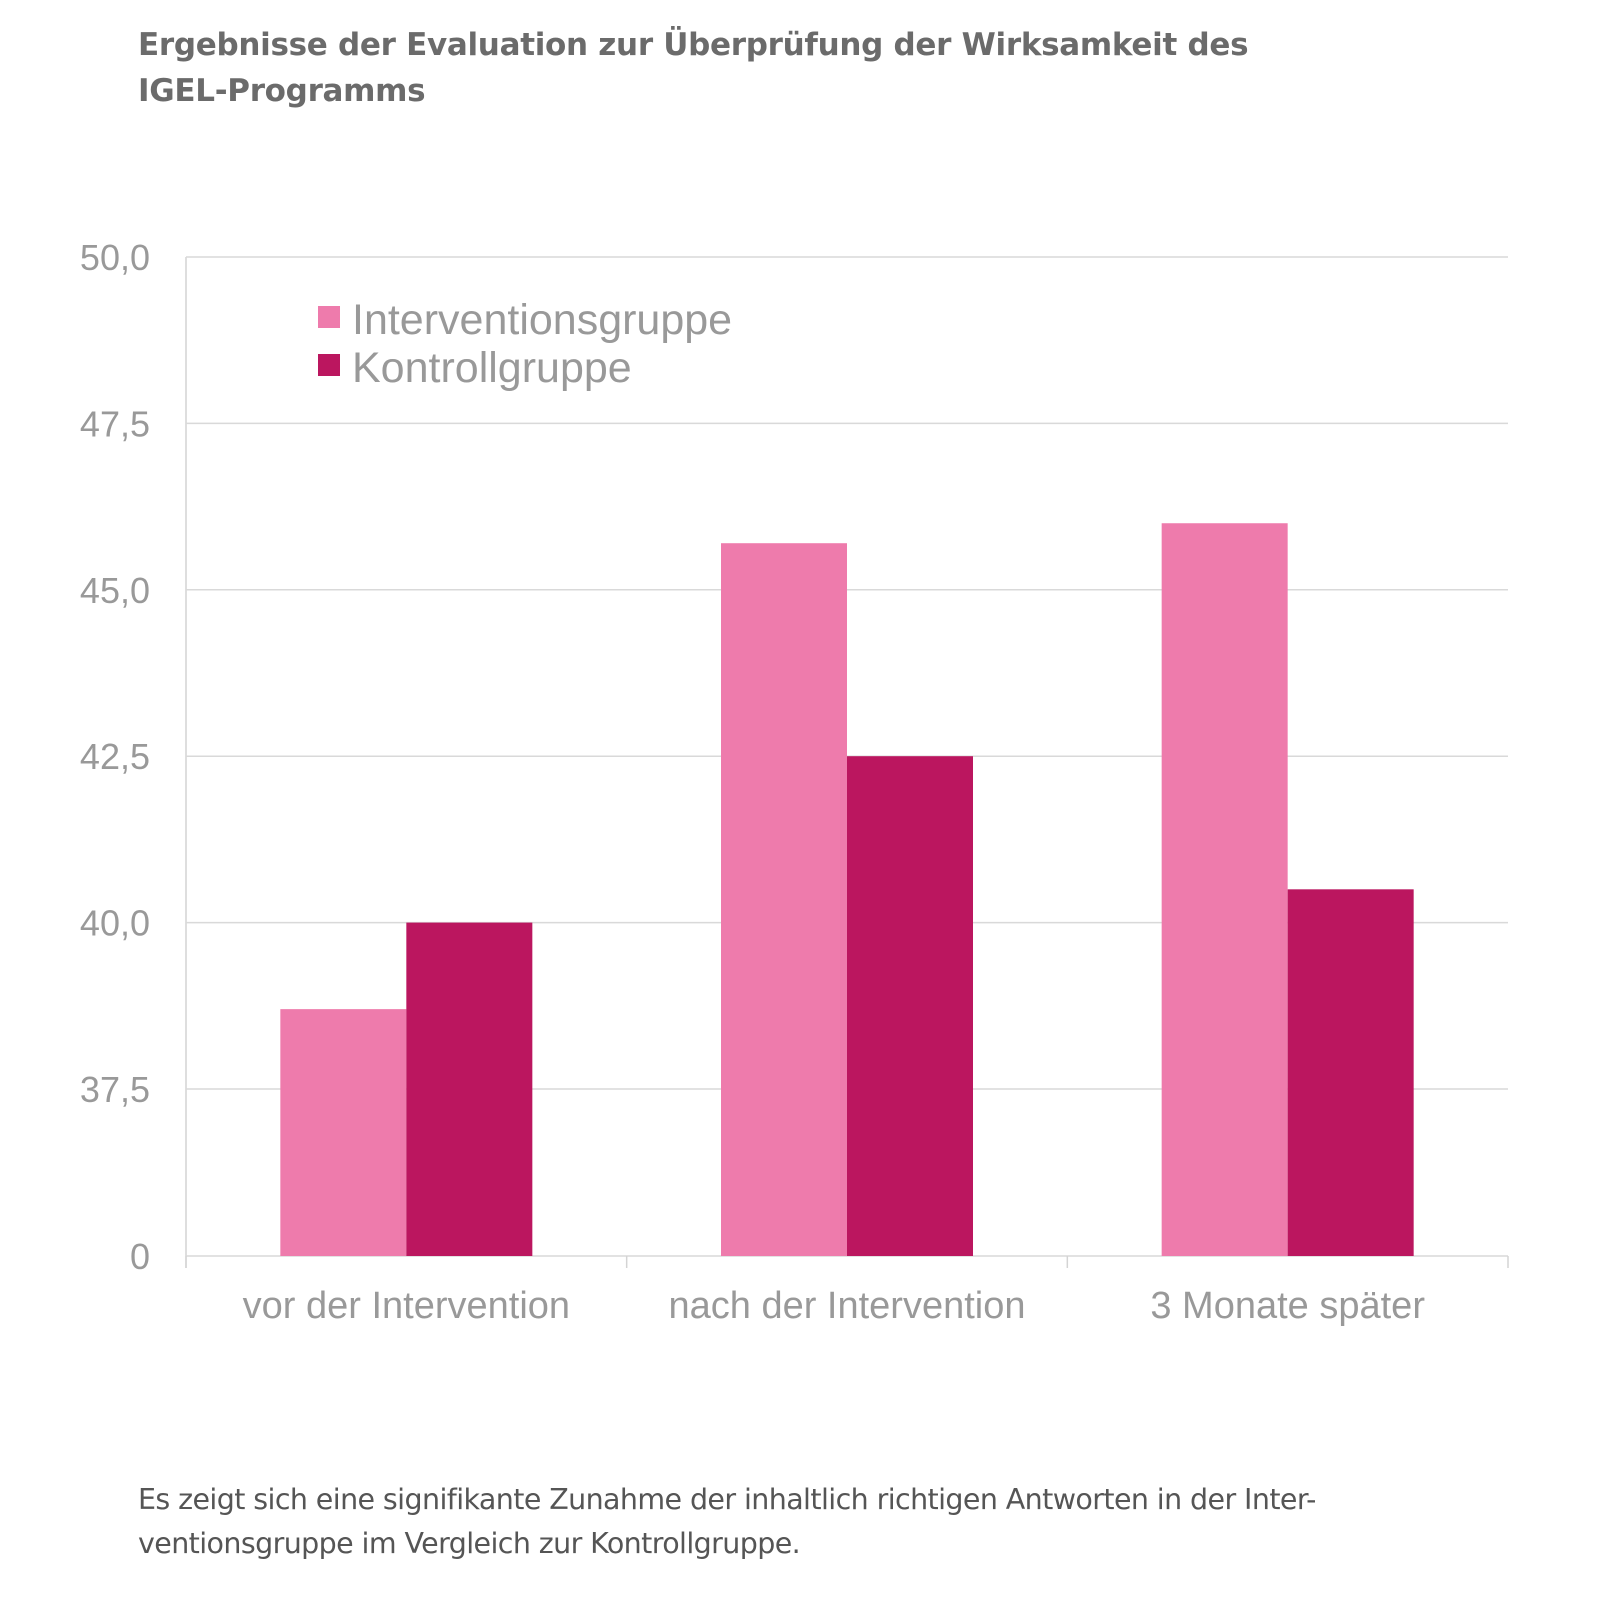 The image size is (1600, 1612). What do you see at coordinates (282, 91) in the screenshot?
I see `title-line-2: IGEL-Programms` at bounding box center [282, 91].